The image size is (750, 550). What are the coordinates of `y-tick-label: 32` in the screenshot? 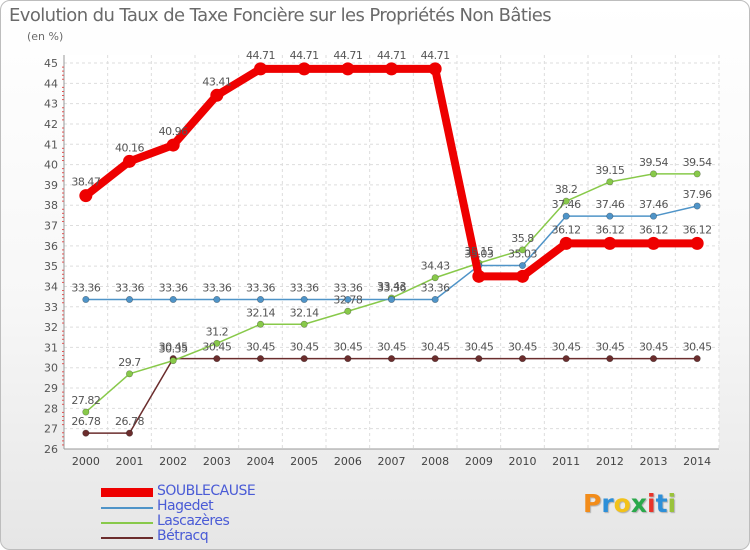 It's located at (51, 327).